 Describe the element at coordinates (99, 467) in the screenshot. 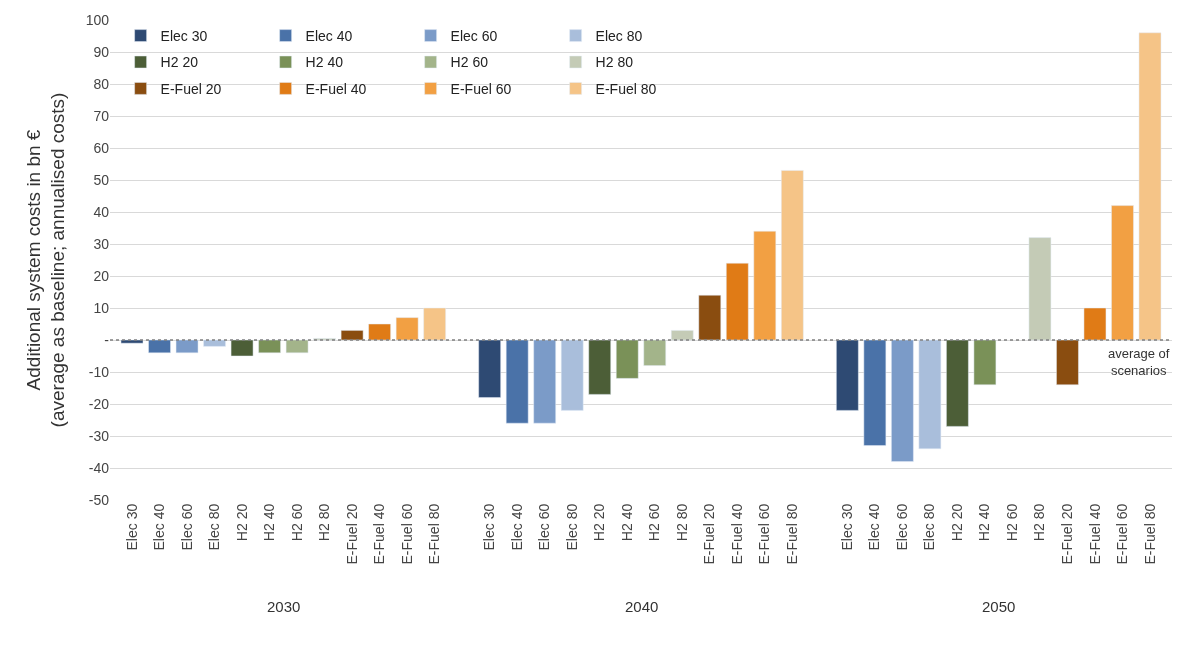

I see `y-tick-label: -40` at that location.